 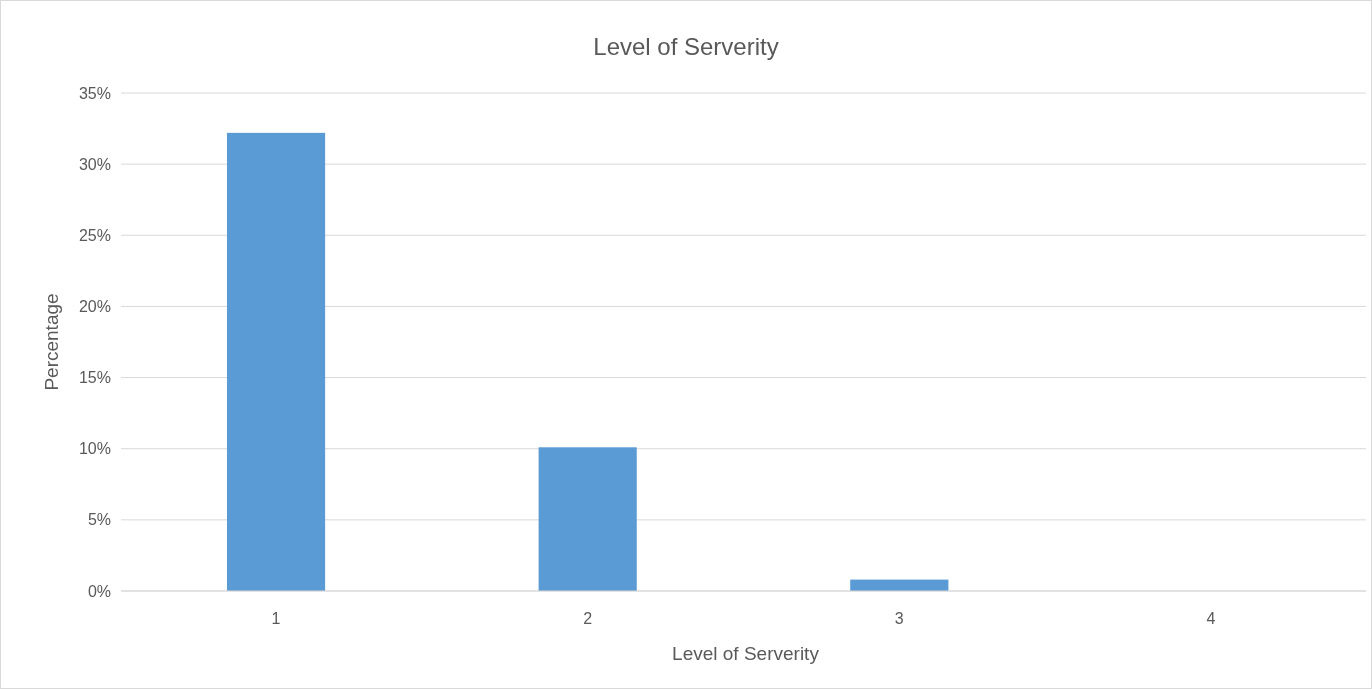 I want to click on y-tick-label: 20%, so click(x=94, y=307).